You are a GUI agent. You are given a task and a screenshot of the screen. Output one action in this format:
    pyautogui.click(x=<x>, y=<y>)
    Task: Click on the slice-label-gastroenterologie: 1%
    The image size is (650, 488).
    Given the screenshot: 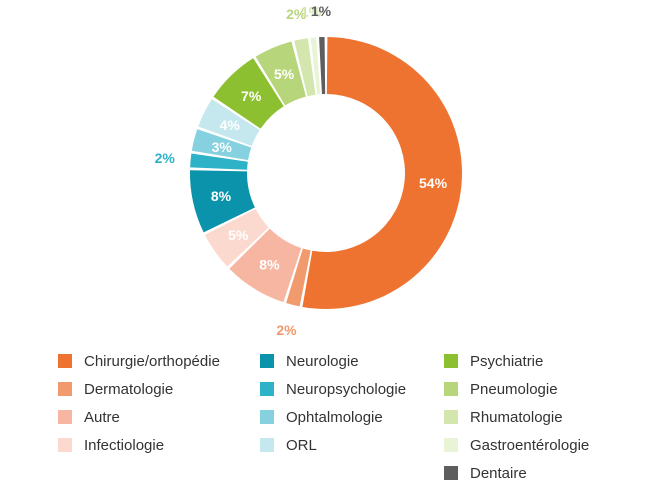 What is the action you would take?
    pyautogui.click(x=311, y=12)
    